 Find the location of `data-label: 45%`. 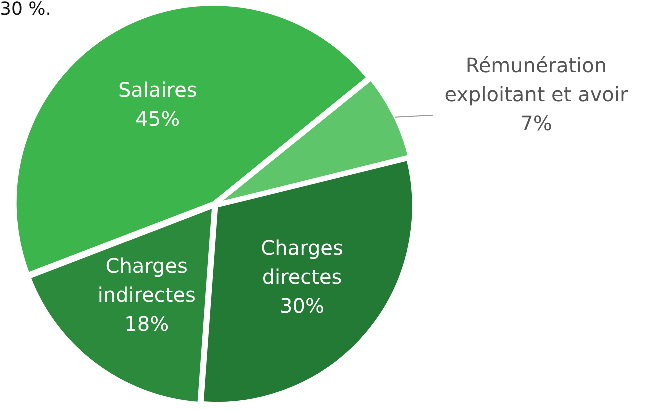

data-label: 45% is located at coordinates (158, 118).